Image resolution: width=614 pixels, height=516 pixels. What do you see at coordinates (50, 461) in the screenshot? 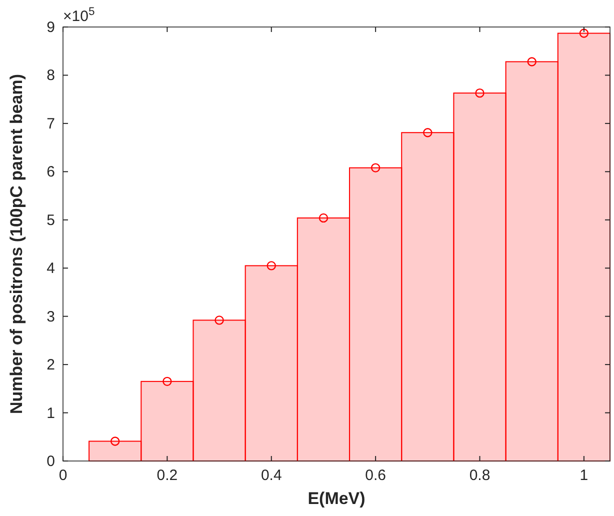
I see `y-tick-label: 0` at bounding box center [50, 461].